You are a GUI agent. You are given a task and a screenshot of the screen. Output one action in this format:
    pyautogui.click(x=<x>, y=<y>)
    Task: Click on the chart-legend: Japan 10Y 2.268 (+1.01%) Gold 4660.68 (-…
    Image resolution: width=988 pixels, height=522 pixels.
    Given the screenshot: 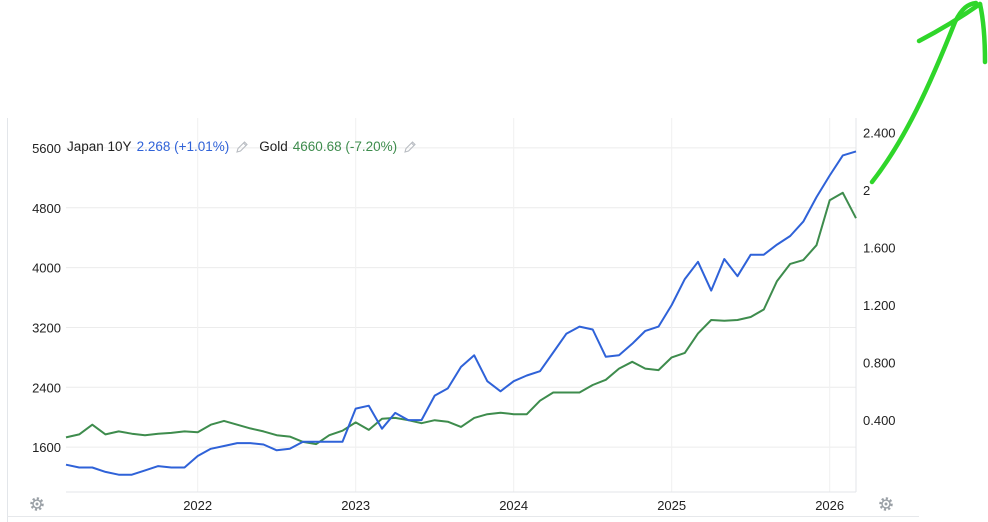 What is the action you would take?
    pyautogui.click(x=247, y=146)
    